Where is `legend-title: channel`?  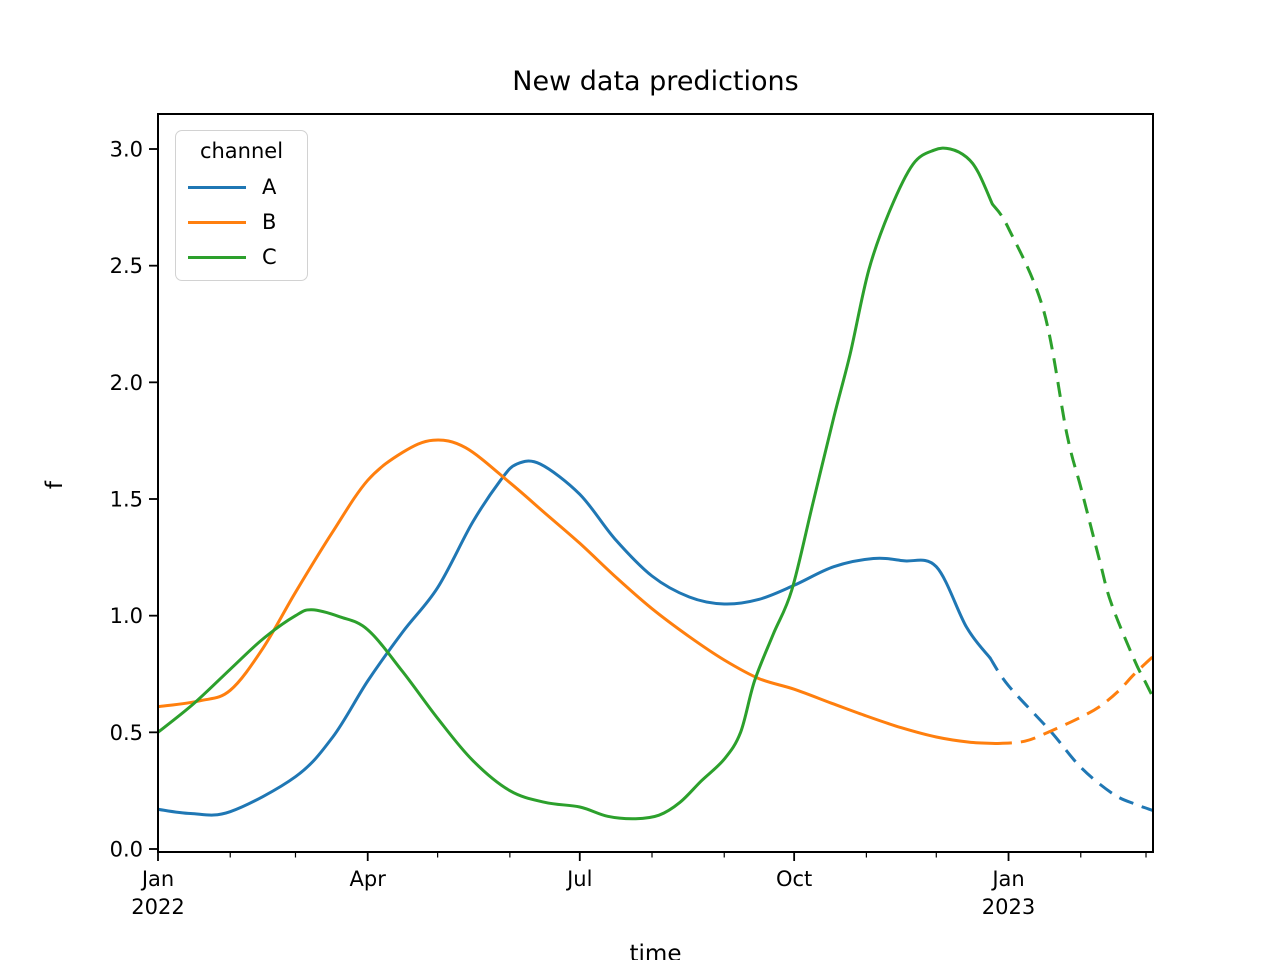
legend-title: channel is located at coordinates (241, 151).